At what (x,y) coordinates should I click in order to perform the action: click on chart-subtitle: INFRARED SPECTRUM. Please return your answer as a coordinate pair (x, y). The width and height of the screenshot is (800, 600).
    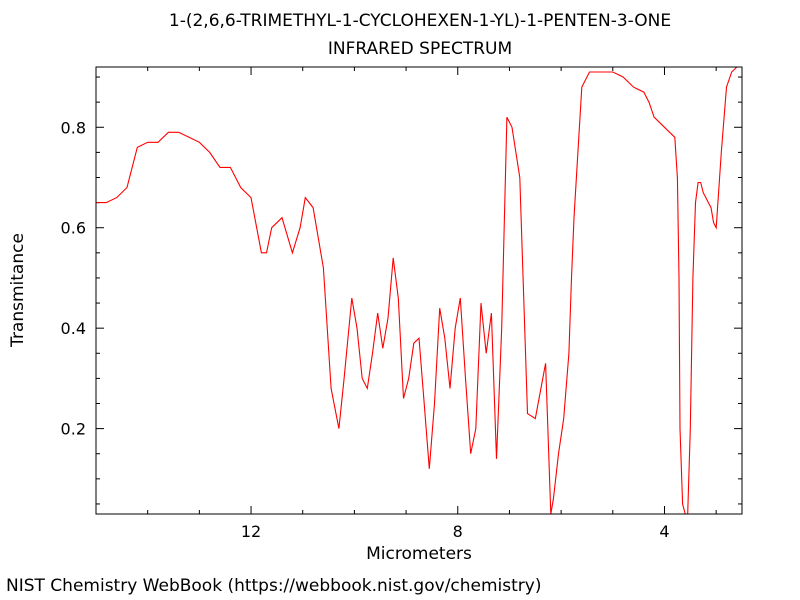
    Looking at the image, I should click on (420, 49).